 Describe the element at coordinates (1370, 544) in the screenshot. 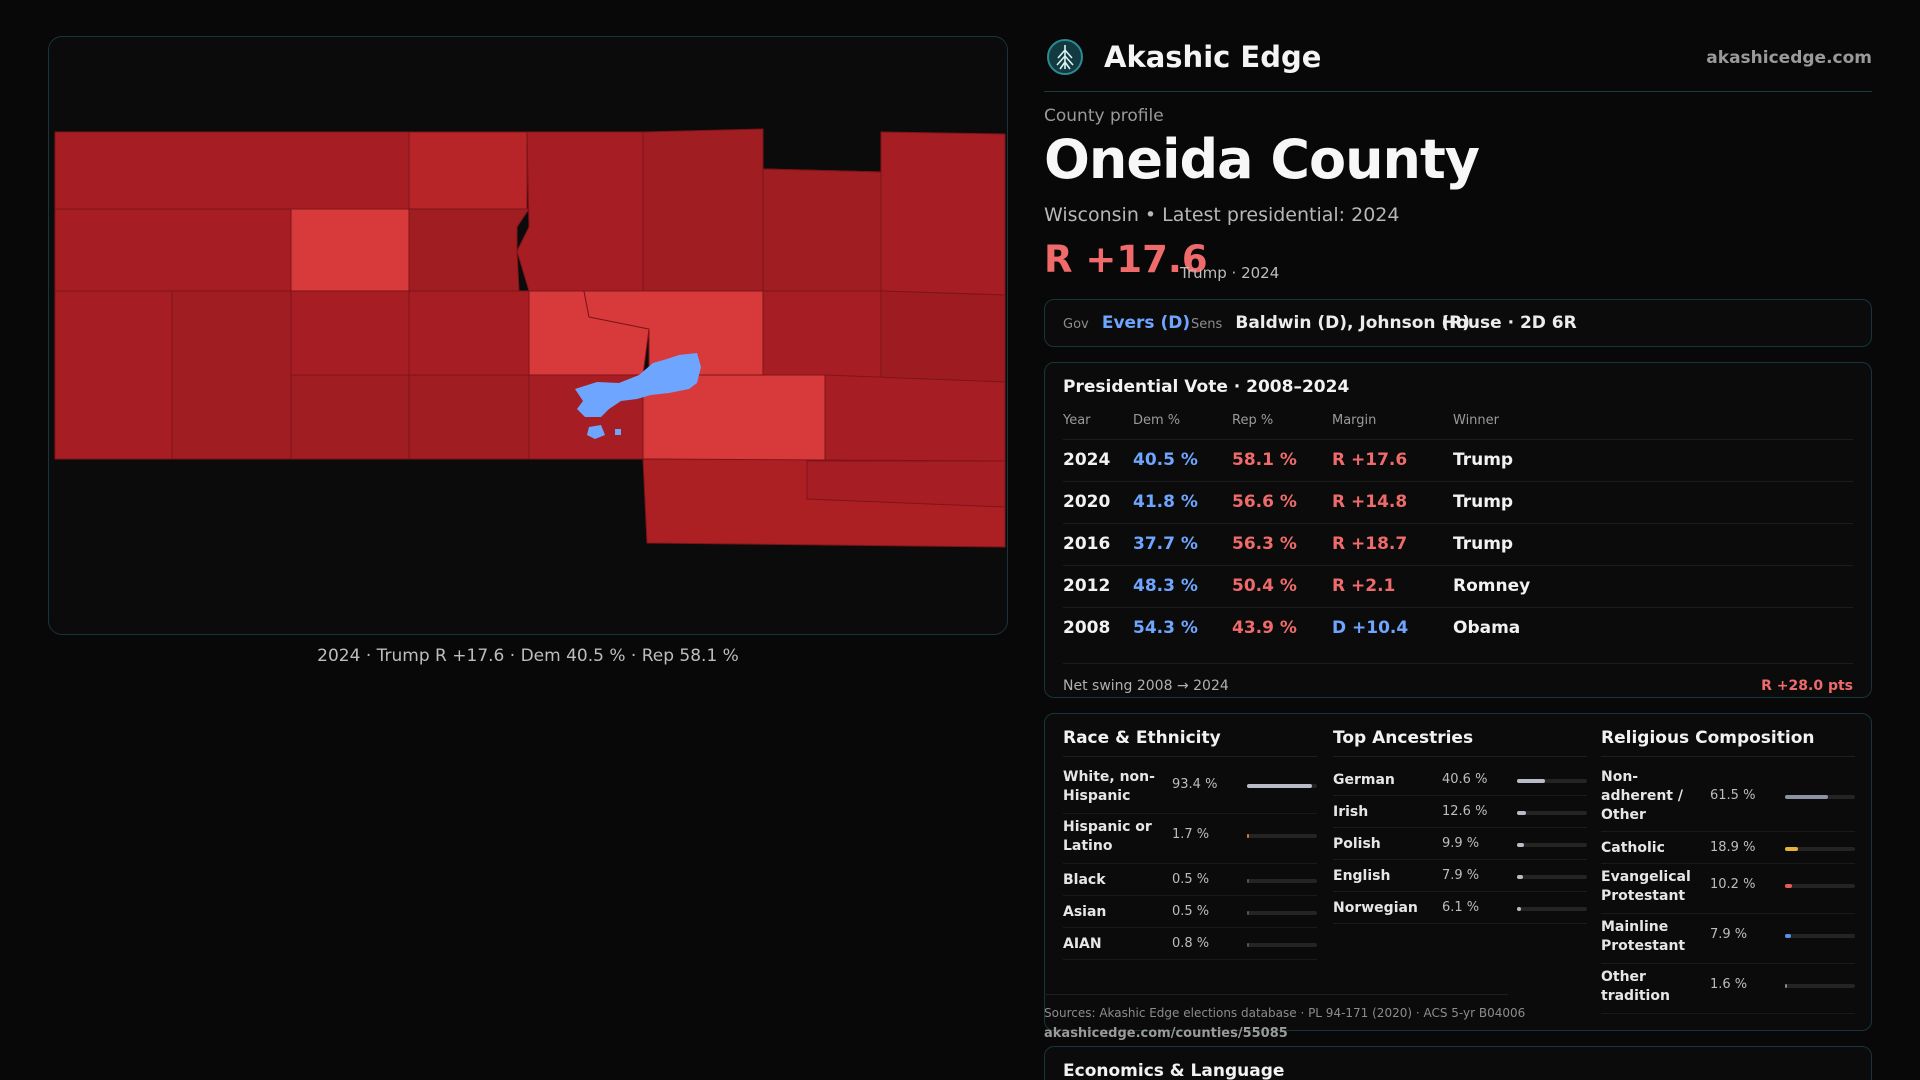

I see `margin-cell: R +18.7` at that location.